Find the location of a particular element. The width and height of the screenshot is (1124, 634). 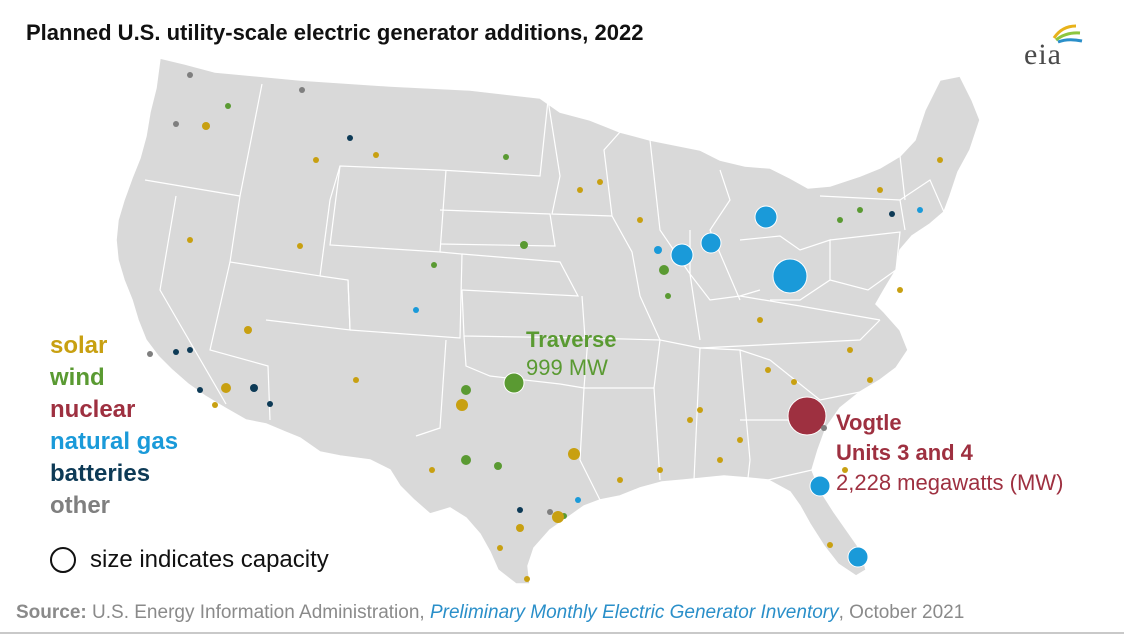

vogtle-name: Vogtle is located at coordinates (869, 422).